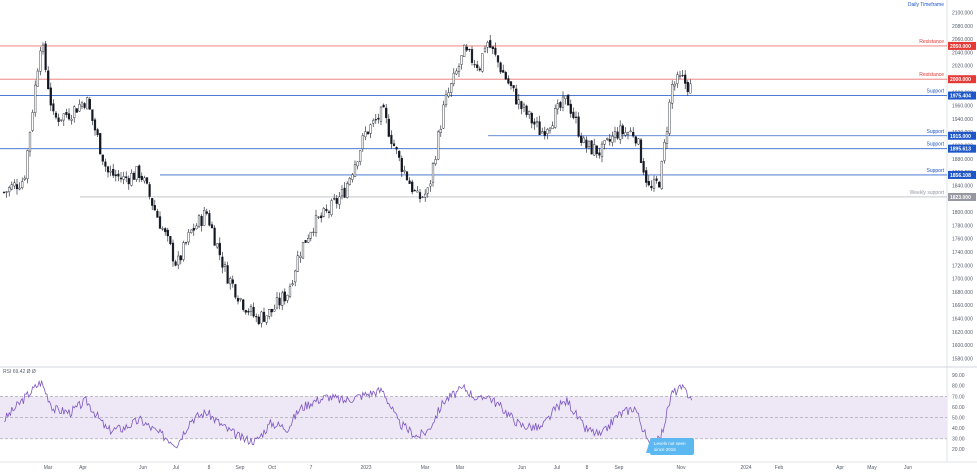  I want to click on date-tick-label: Mar, so click(460, 468).